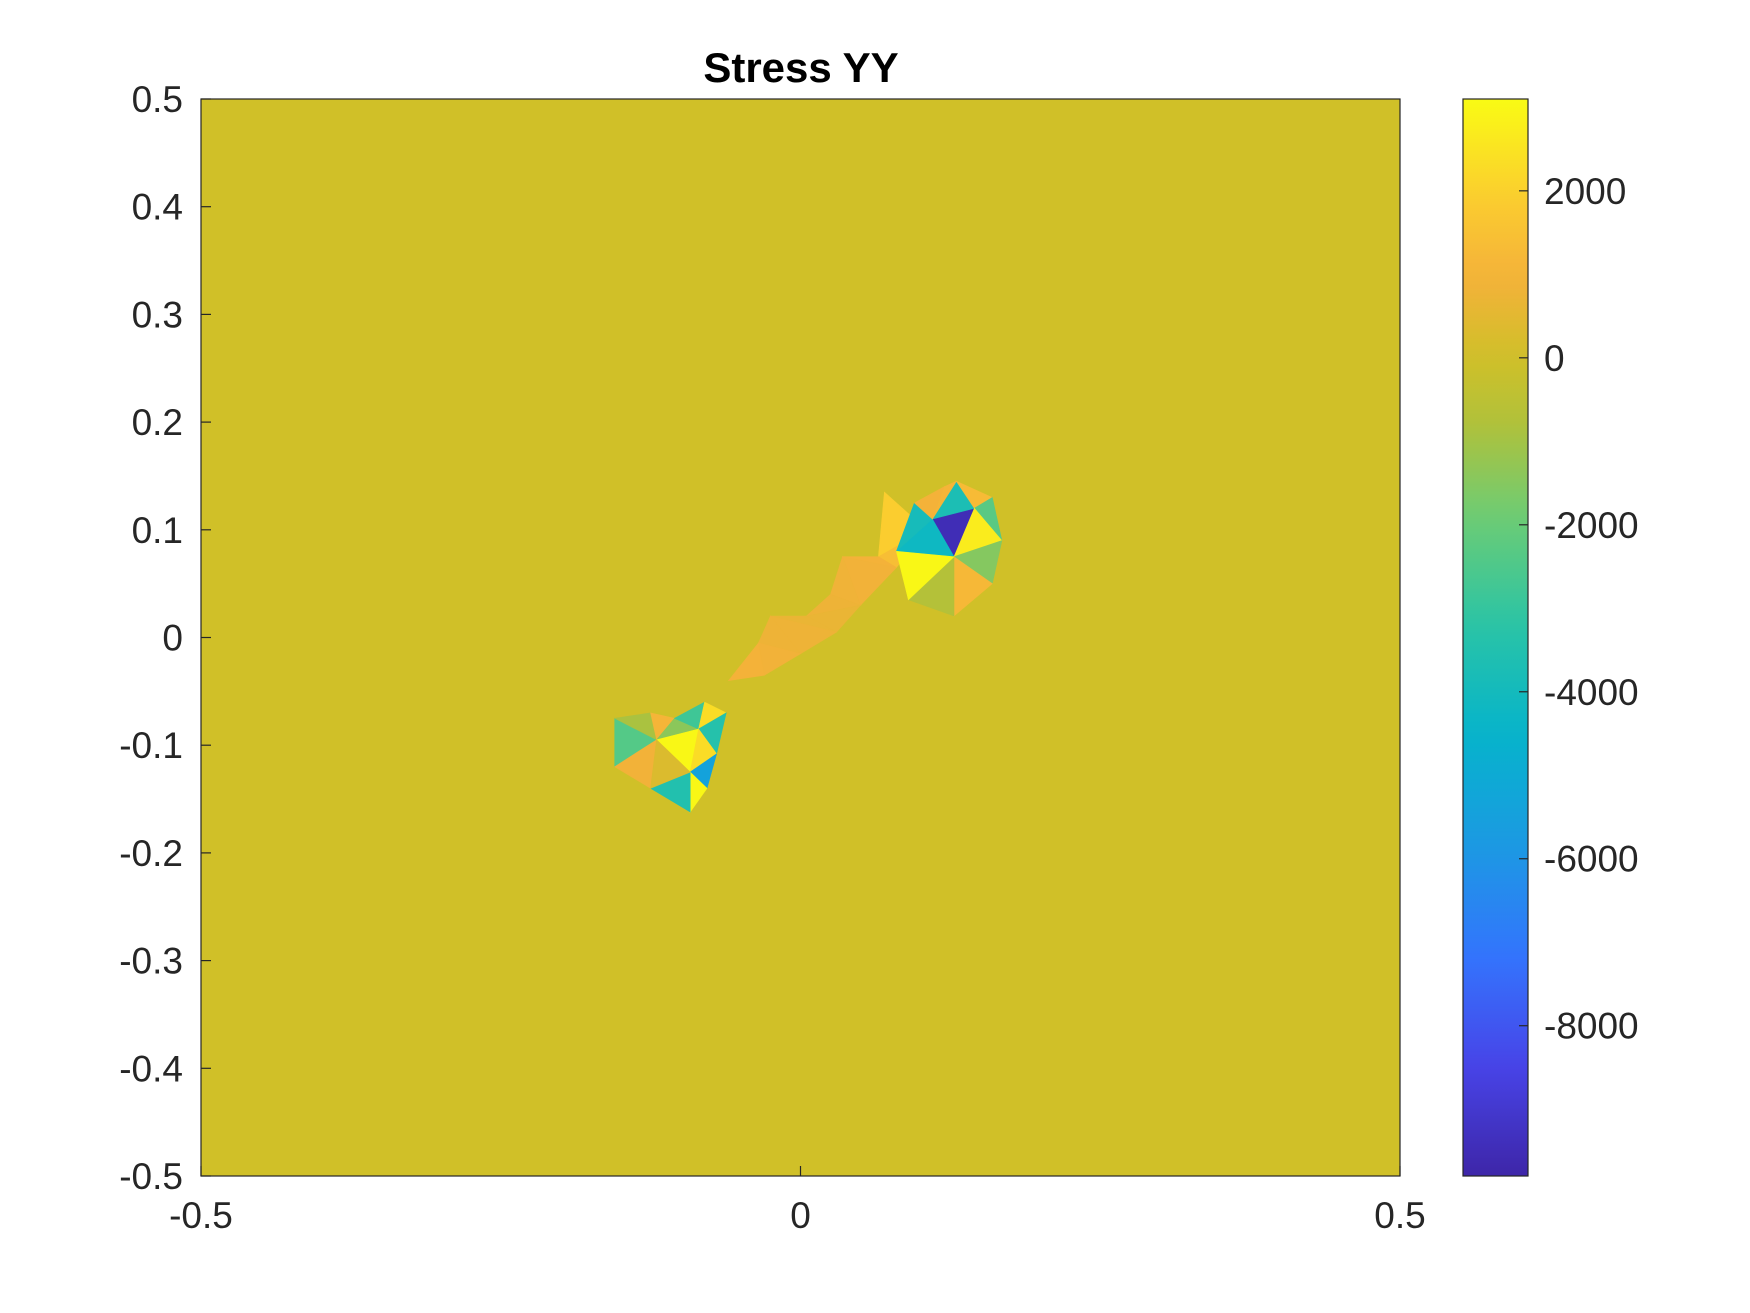  I want to click on y-tick-label: -0.3, so click(151, 961).